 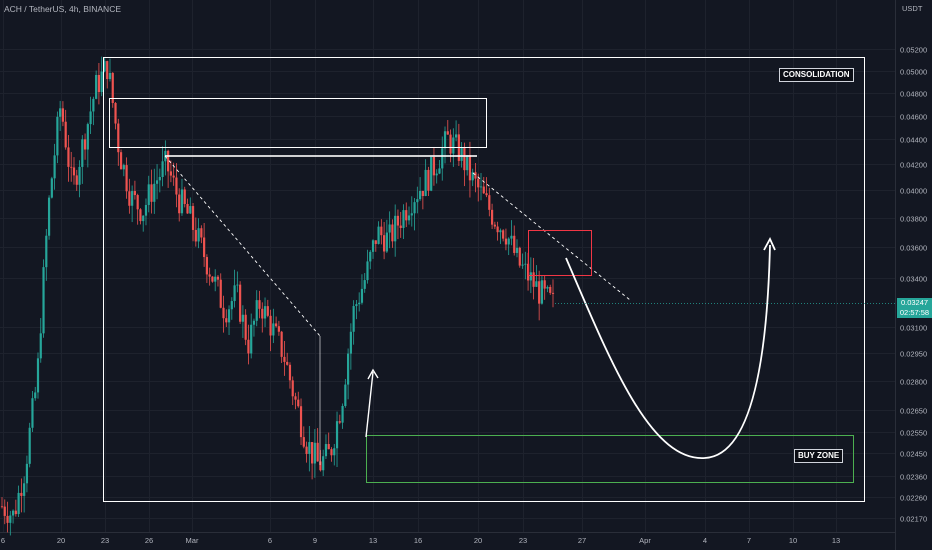 What do you see at coordinates (913, 72) in the screenshot?
I see `y-tick-label: 0.05000` at bounding box center [913, 72].